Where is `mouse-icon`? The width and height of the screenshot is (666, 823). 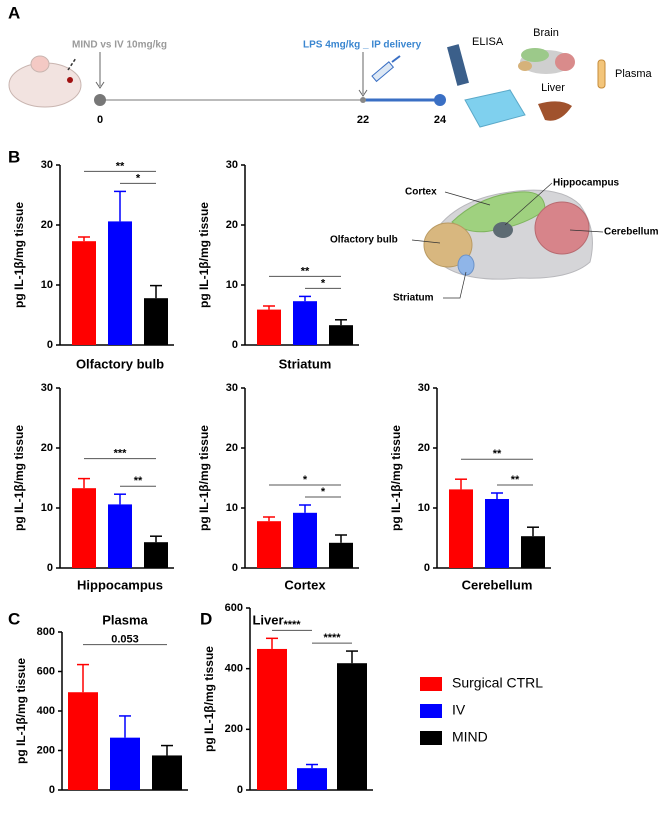
mouse-icon is located at coordinates (45, 81).